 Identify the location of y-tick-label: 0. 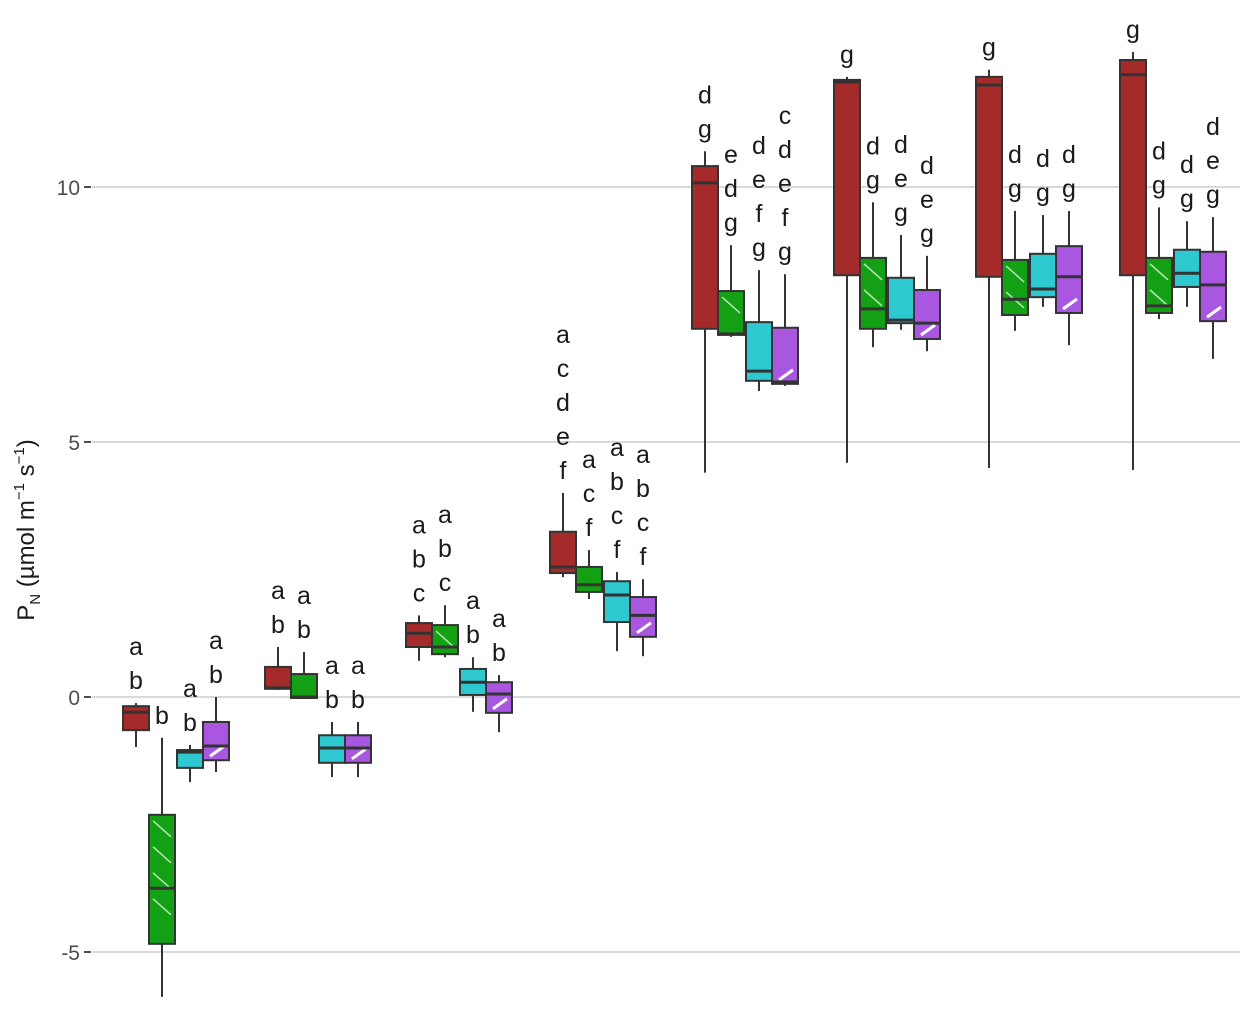
(74, 698).